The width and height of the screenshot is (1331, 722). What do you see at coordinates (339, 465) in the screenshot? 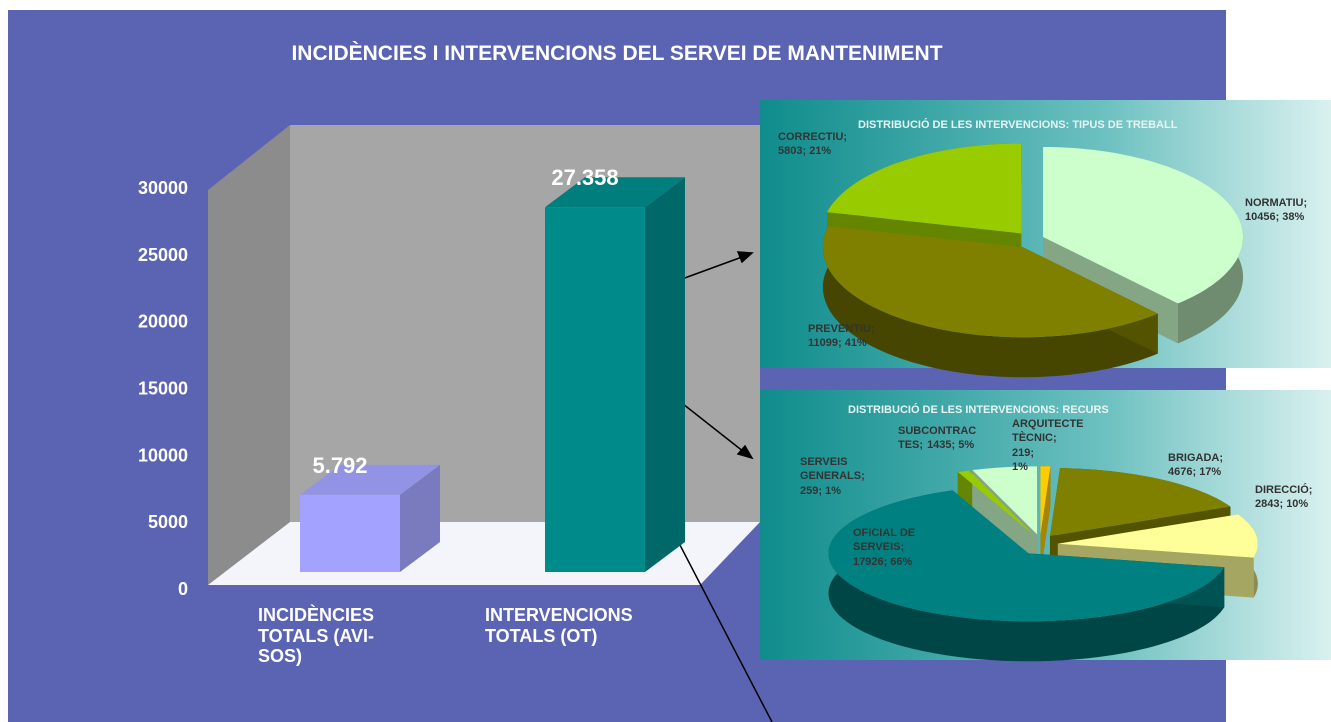
I see `value-label: 5.792` at bounding box center [339, 465].